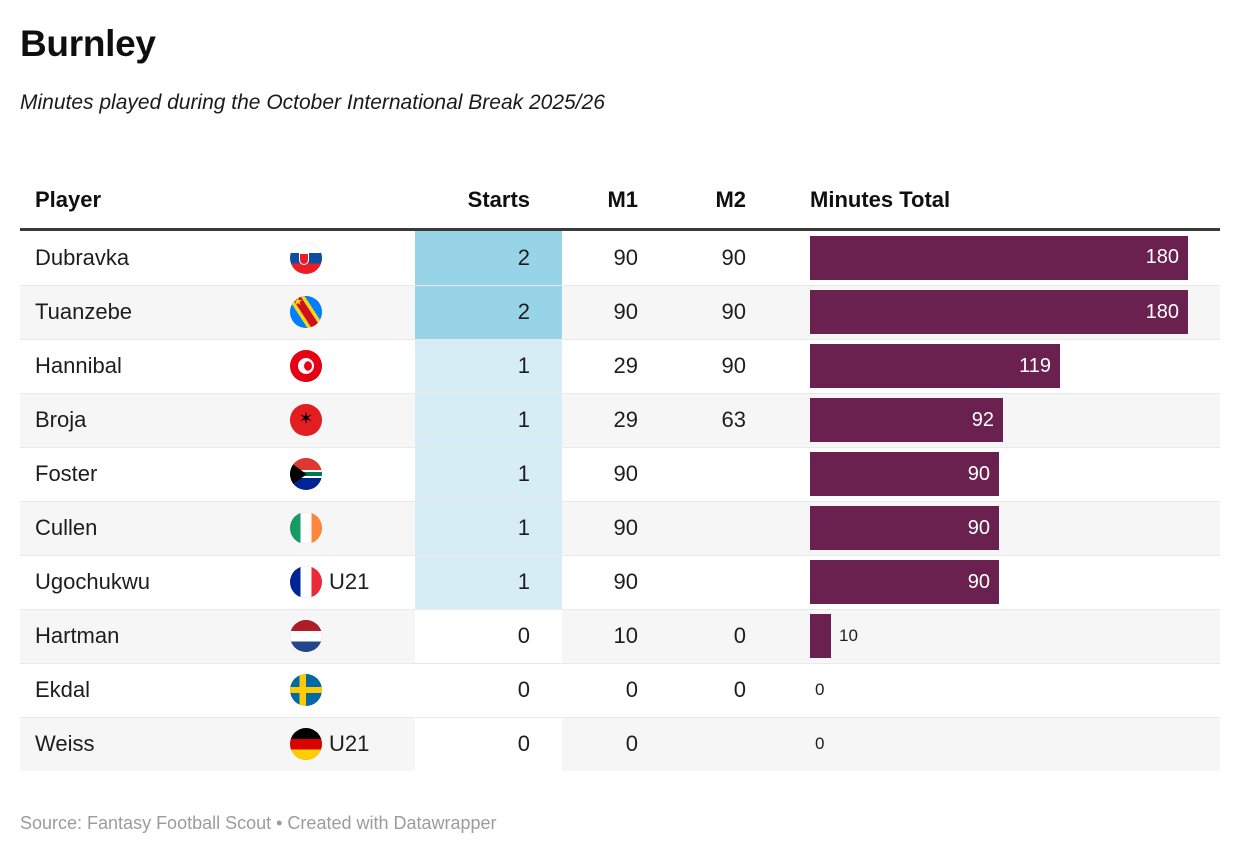 Image resolution: width=1240 pixels, height=860 pixels. I want to click on minutes-total-cell: 10, so click(989, 636).